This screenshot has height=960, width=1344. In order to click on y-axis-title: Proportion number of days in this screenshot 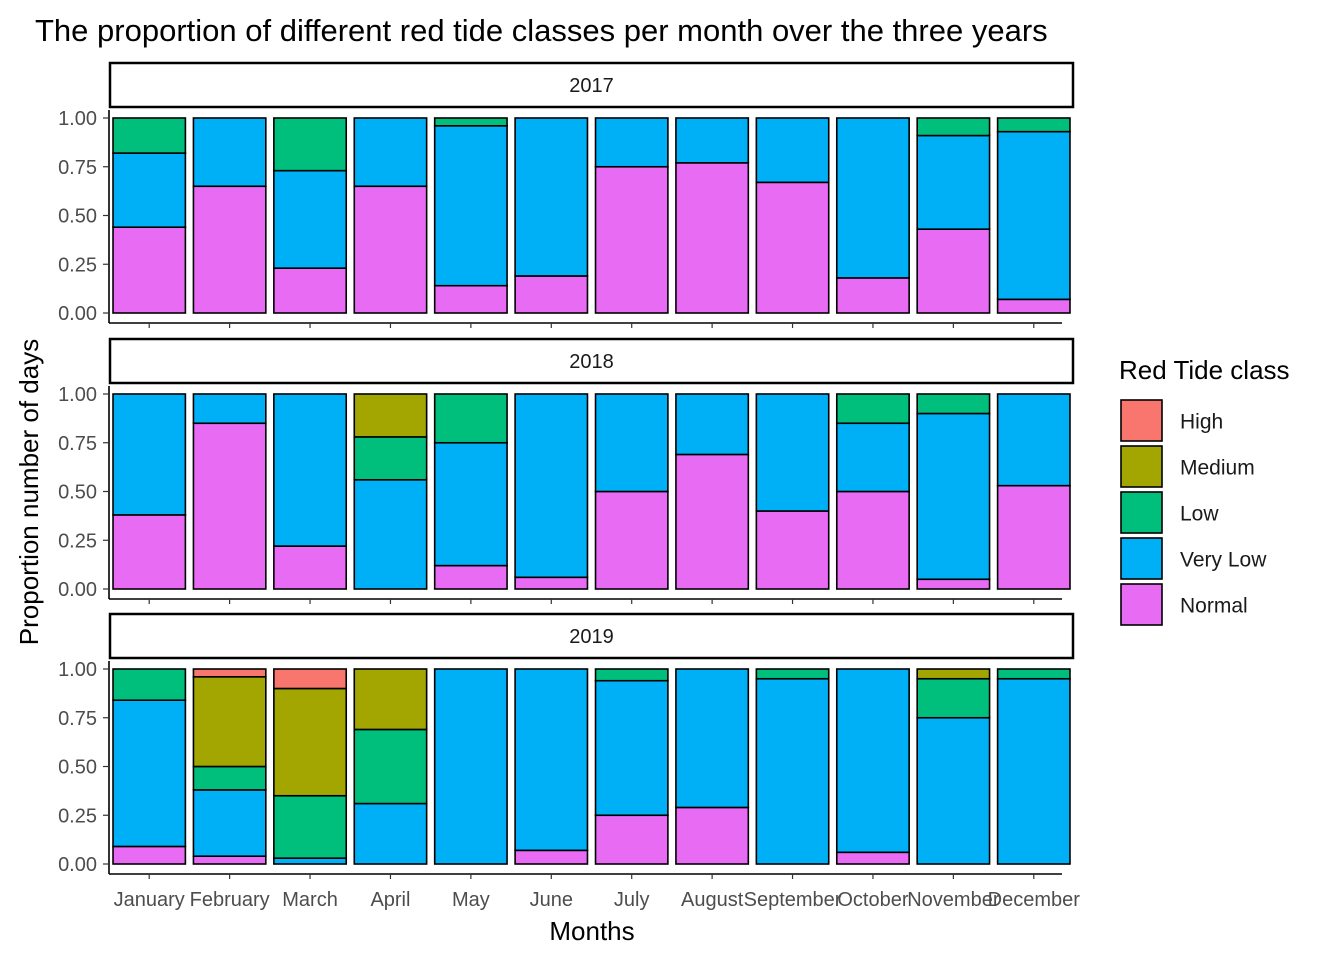, I will do `click(29, 492)`.